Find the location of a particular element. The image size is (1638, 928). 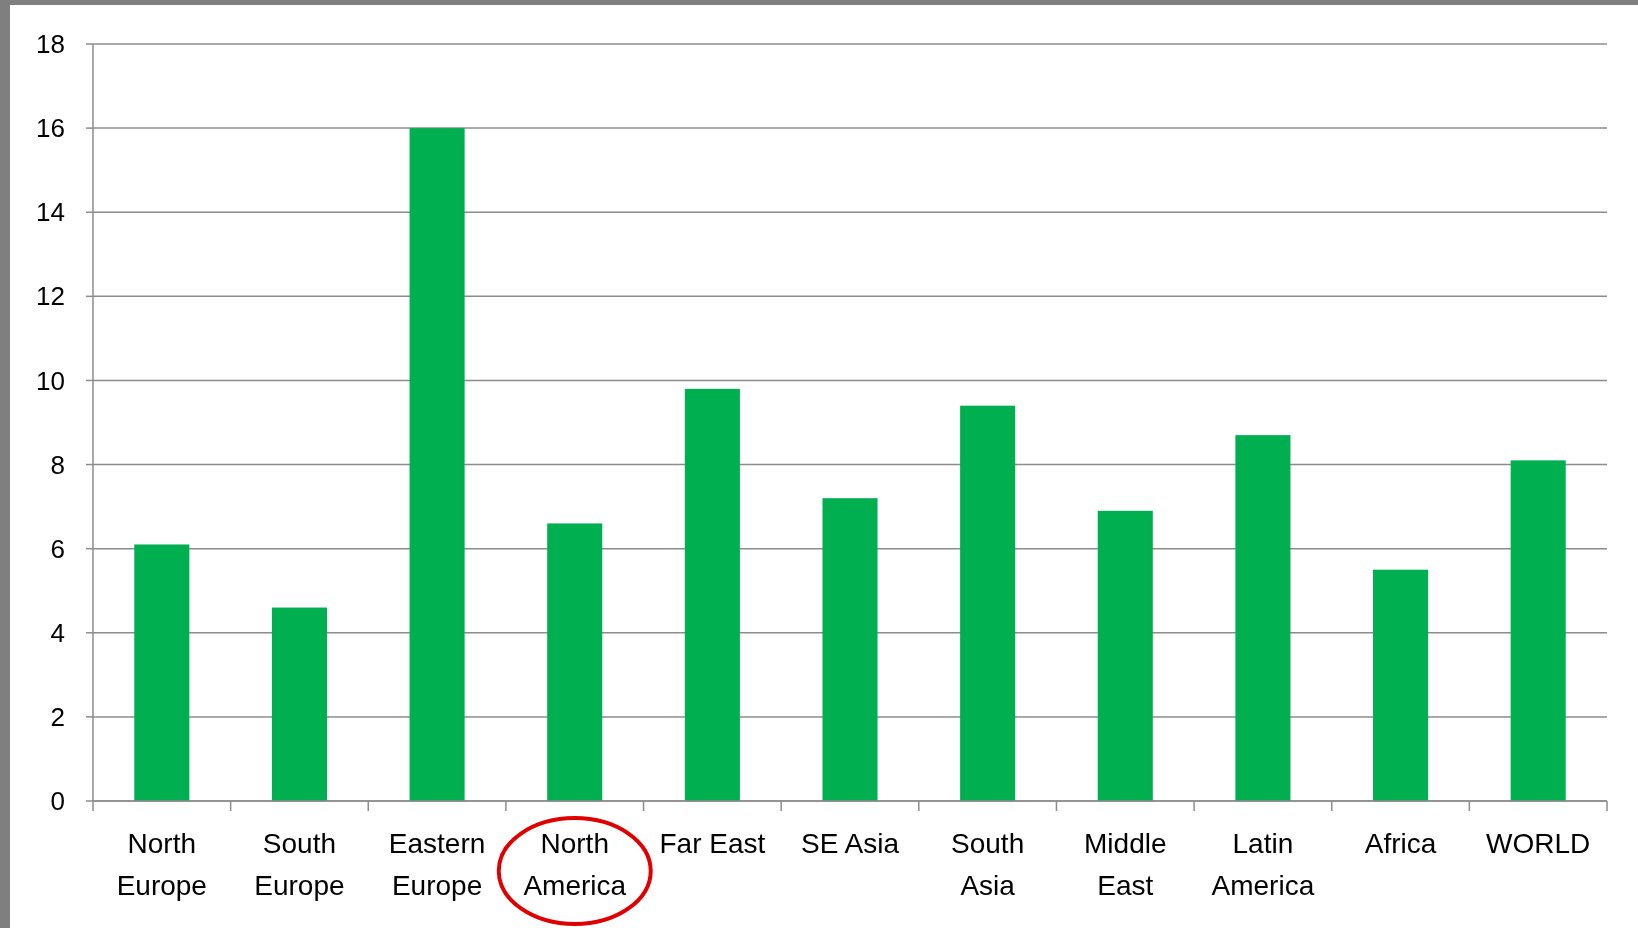

x-tick-label: North America is located at coordinates (575, 864).